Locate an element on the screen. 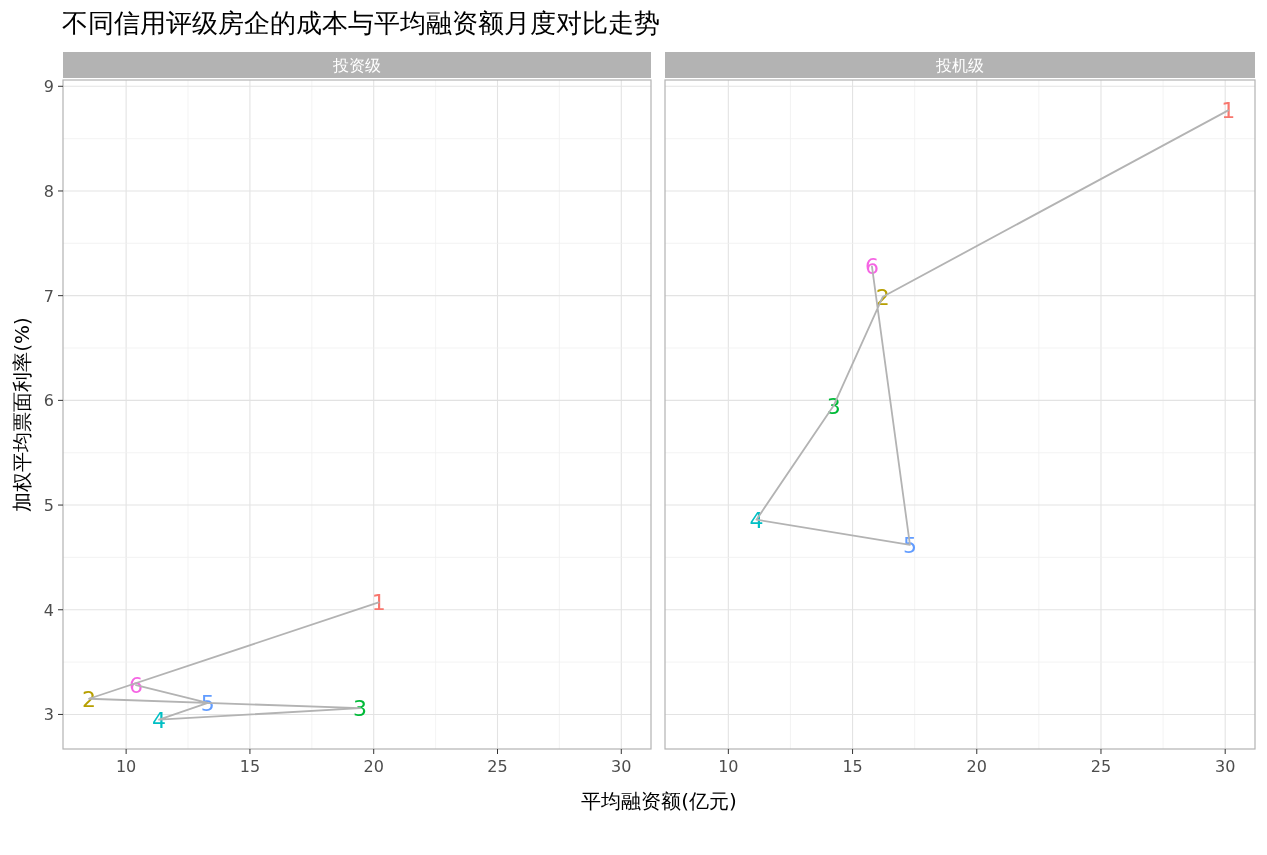 Image resolution: width=1267 pixels, height=855 pixels. chart-subtitle: 投机级 is located at coordinates (959, 65).